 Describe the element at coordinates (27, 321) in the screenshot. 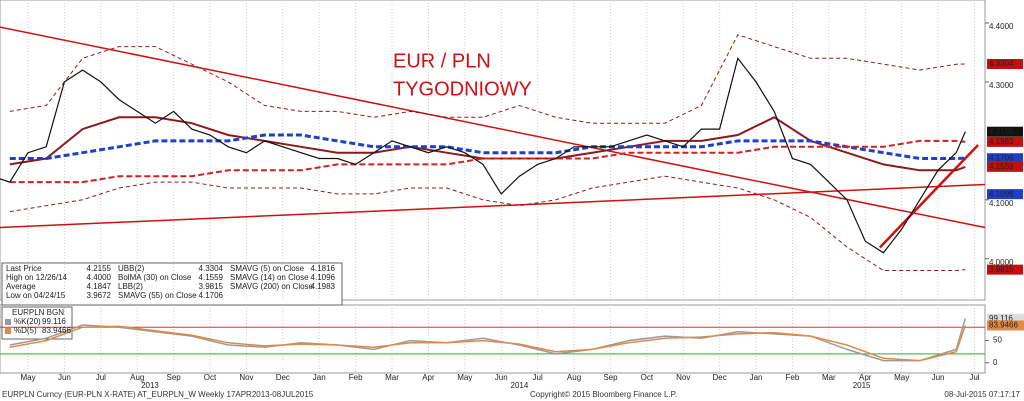

I see `legend-label: %K(20)` at that location.